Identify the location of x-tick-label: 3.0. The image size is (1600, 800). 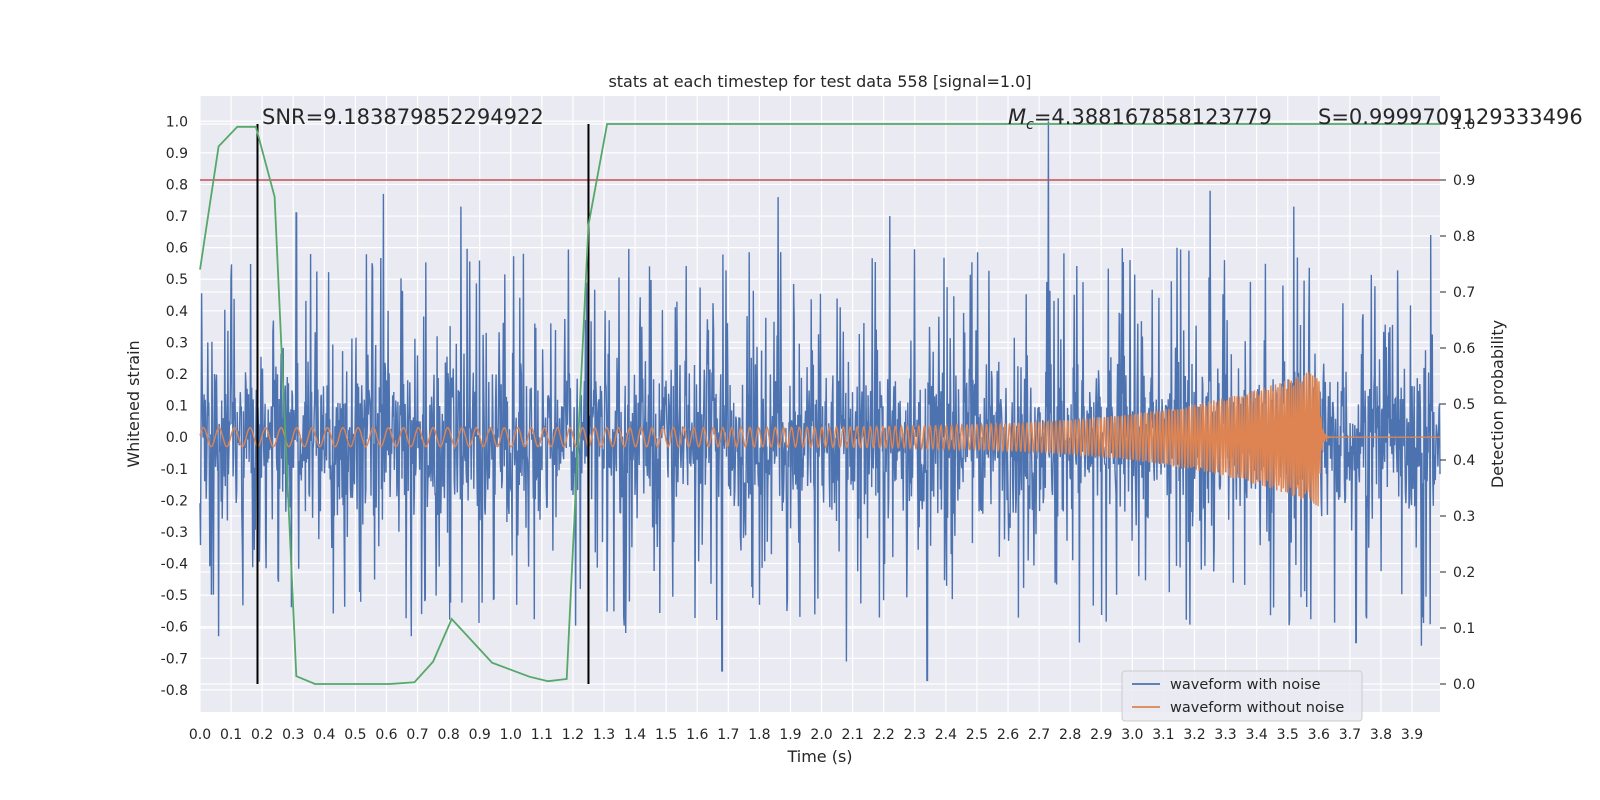
(1132, 735).